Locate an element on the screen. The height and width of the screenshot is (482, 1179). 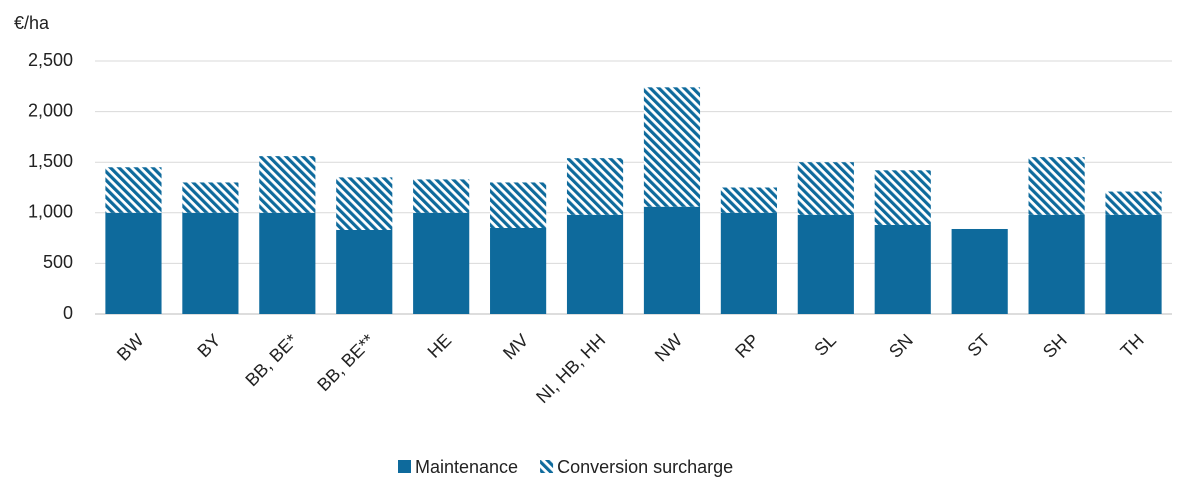
legend-label: Maintenance is located at coordinates (466, 467).